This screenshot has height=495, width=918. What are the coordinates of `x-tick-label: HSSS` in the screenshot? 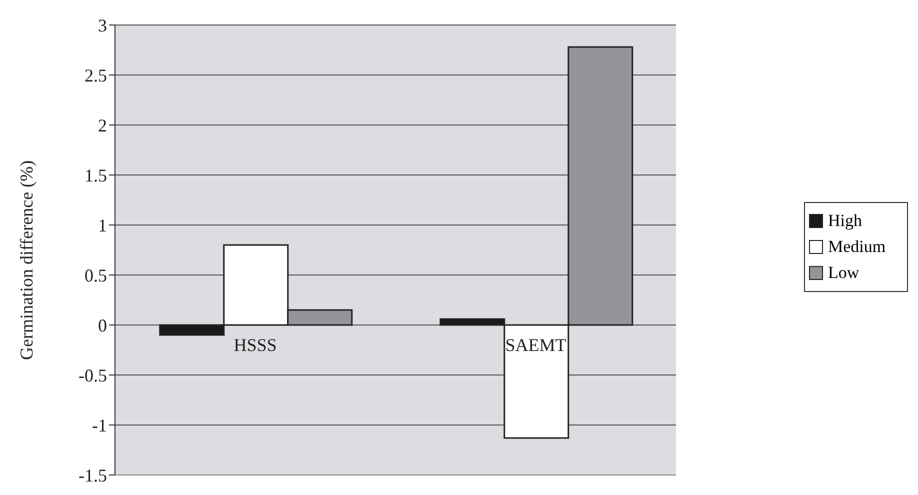 It's located at (255, 345).